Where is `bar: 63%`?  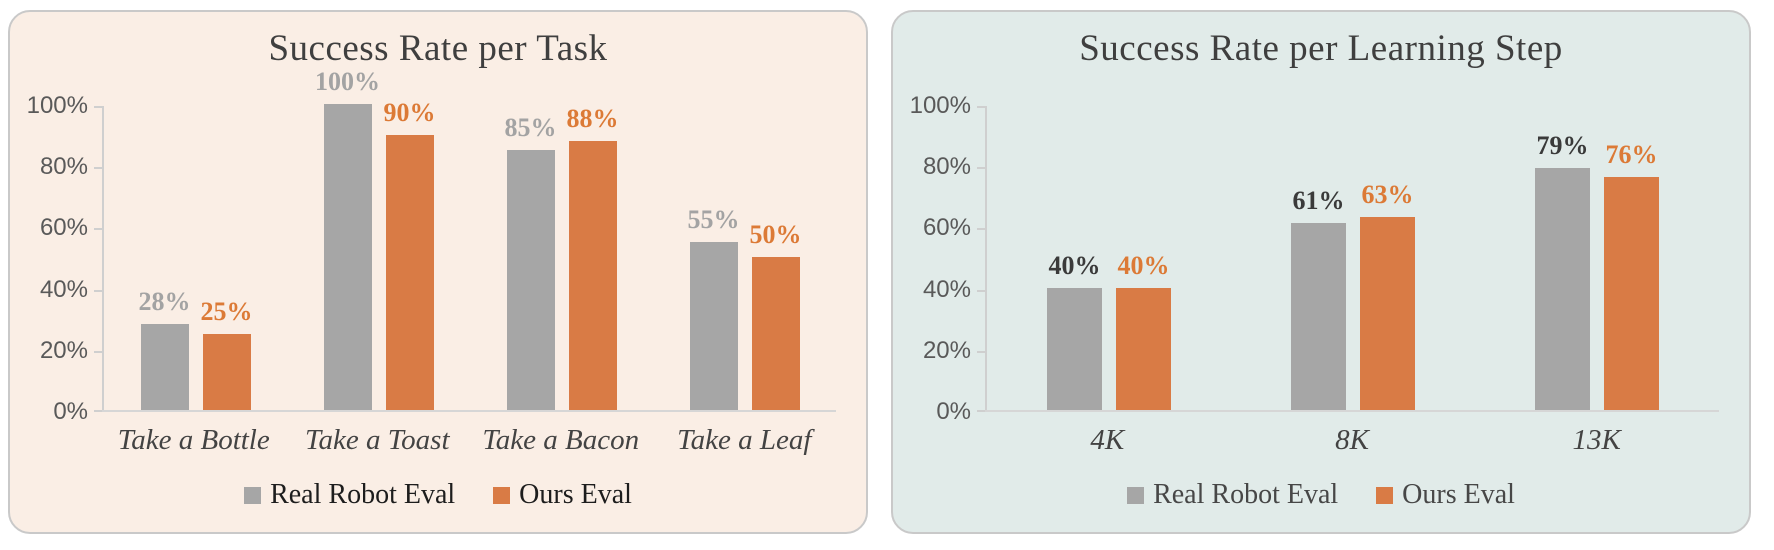 bar: 63% is located at coordinates (1387, 295).